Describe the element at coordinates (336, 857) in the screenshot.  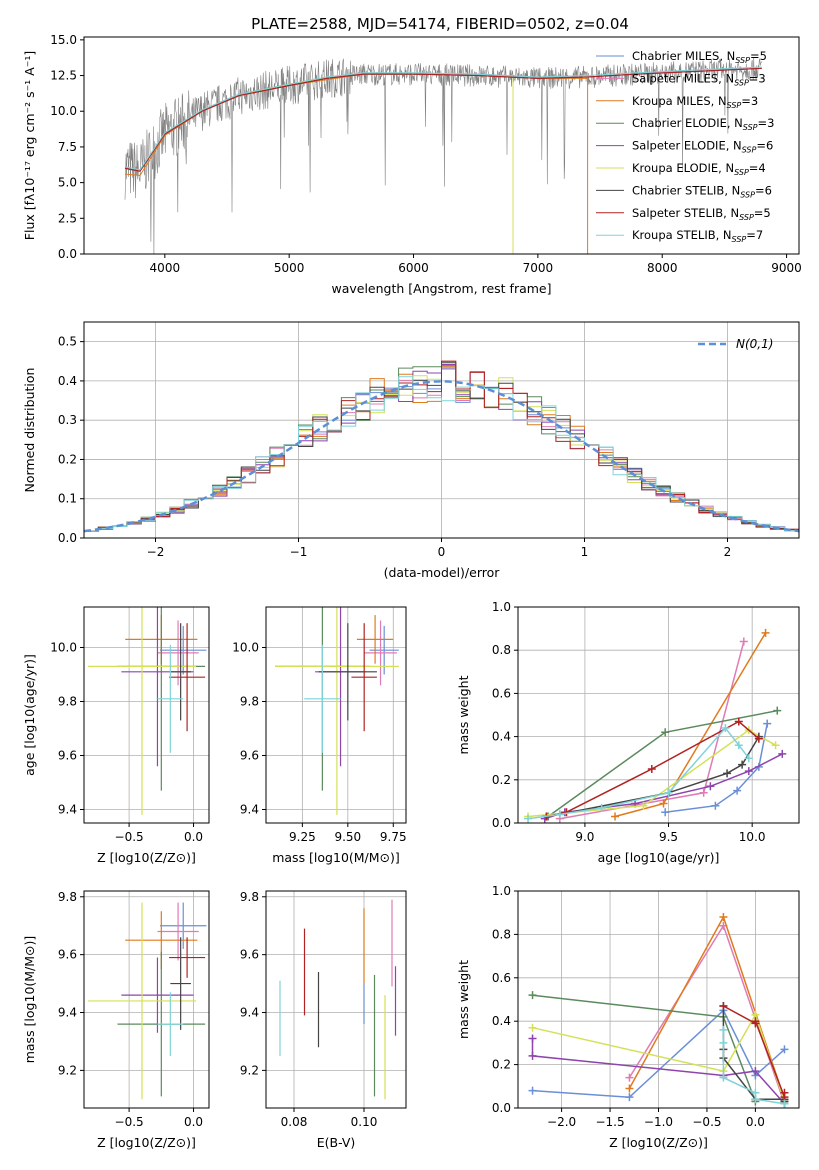
I see `x-axis-label: mass [log10(M/M⊙)]` at that location.